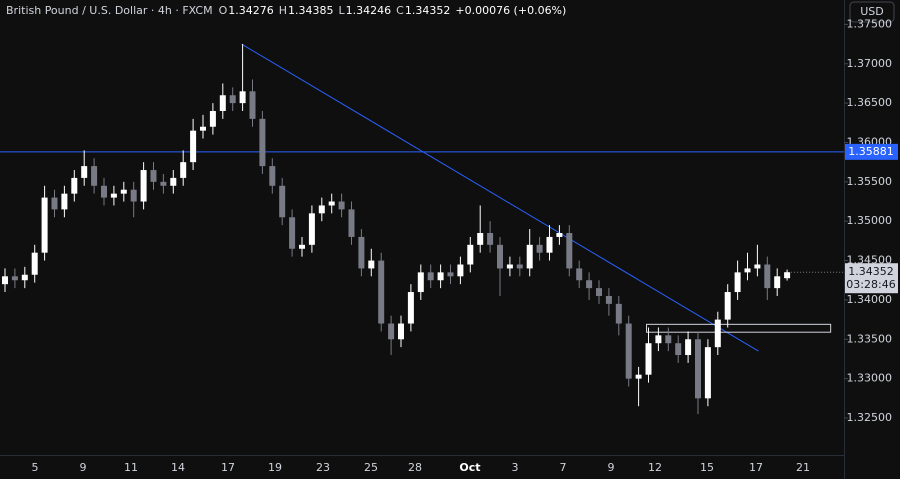 The image size is (900, 479). I want to click on currency-box, so click(872, 12).